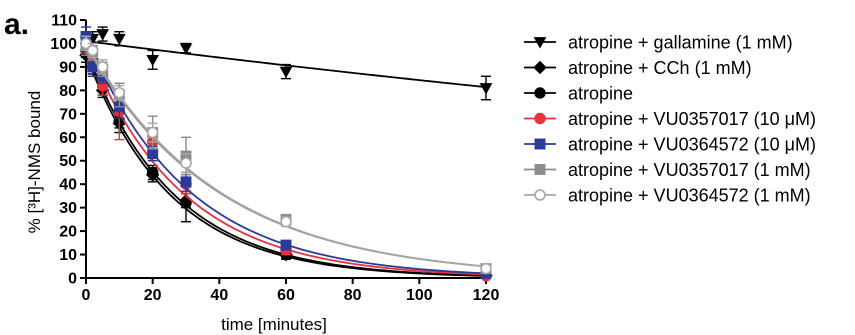 This screenshot has height=335, width=855. Describe the element at coordinates (63, 44) in the screenshot. I see `y-tick-label: 100` at that location.